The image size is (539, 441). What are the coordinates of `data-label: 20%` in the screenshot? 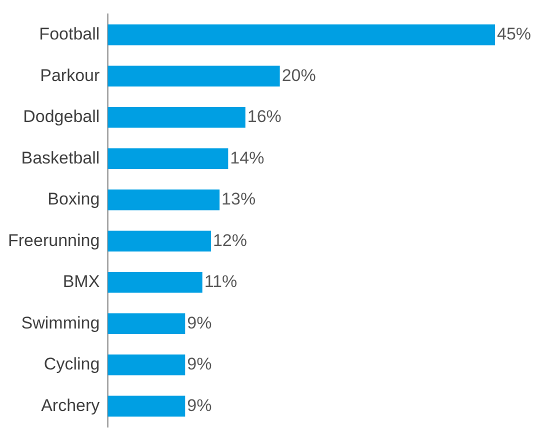 It's located at (299, 75).